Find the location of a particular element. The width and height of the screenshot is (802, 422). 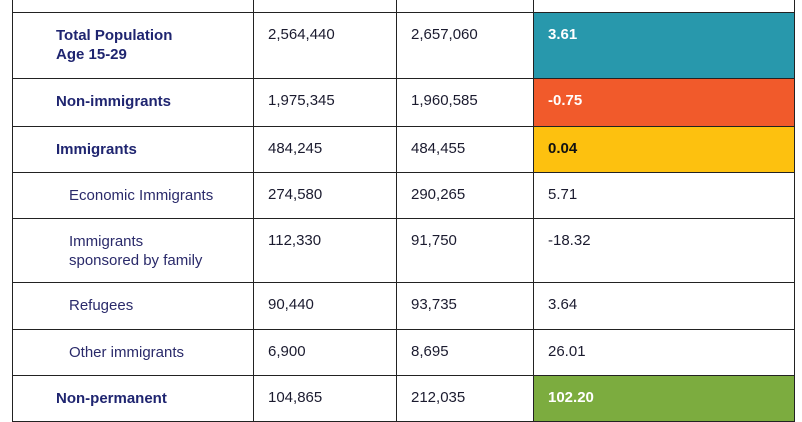

row-label: Immigrants sponsored by family is located at coordinates (133, 250).